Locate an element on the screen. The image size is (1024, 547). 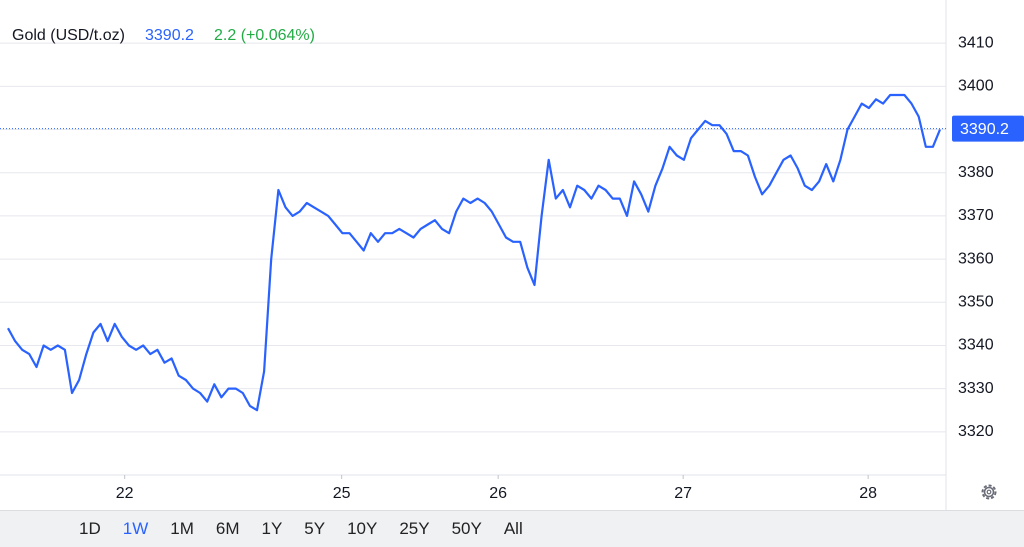
gear-hub is located at coordinates (989, 492).